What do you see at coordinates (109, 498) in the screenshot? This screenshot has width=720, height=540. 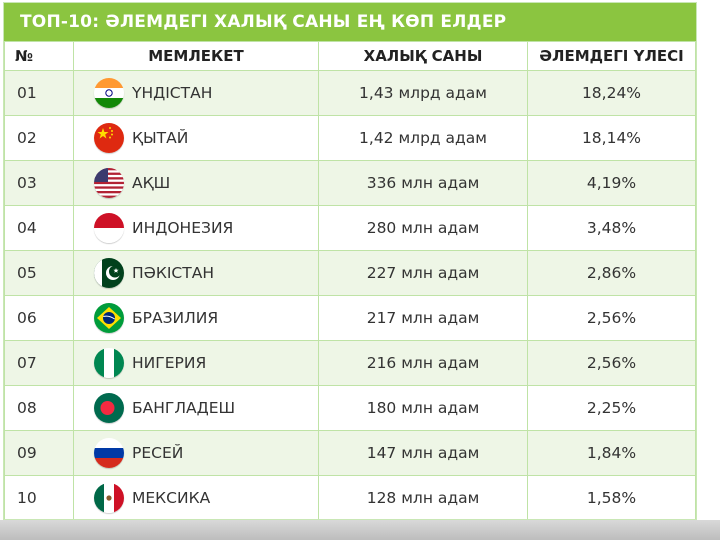 I see `mexico-flag-icon` at bounding box center [109, 498].